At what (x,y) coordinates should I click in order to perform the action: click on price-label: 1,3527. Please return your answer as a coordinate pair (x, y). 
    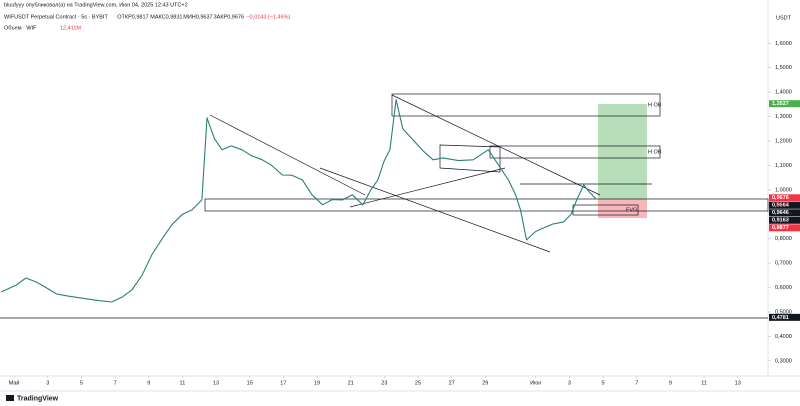
    Looking at the image, I should click on (780, 104).